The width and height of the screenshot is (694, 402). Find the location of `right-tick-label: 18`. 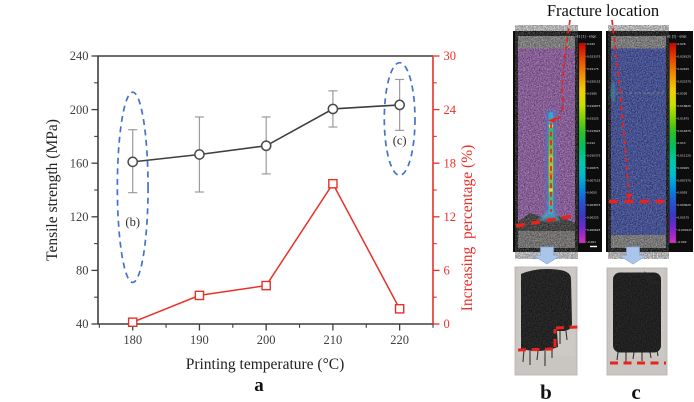

right-tick-label: 18 is located at coordinates (450, 163).